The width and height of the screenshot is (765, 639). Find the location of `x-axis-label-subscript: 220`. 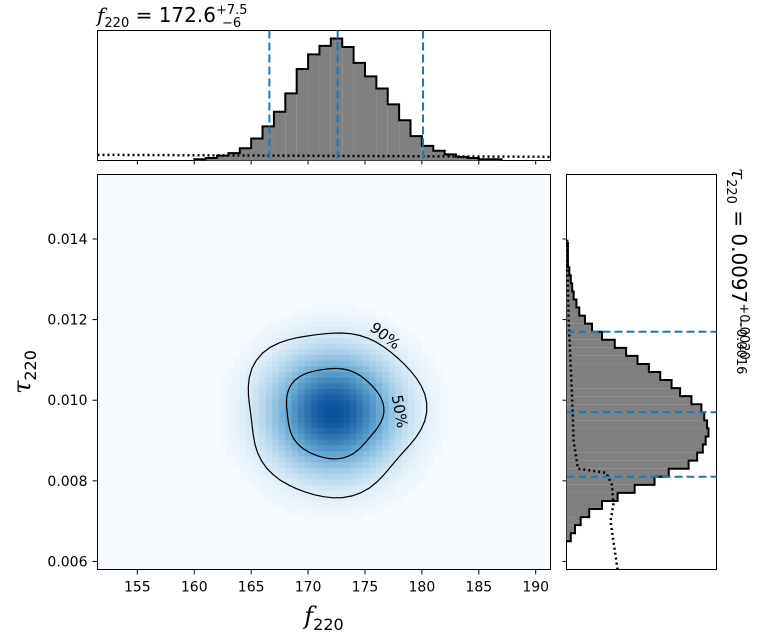

x-axis-label-subscript: 220 is located at coordinates (328, 624).